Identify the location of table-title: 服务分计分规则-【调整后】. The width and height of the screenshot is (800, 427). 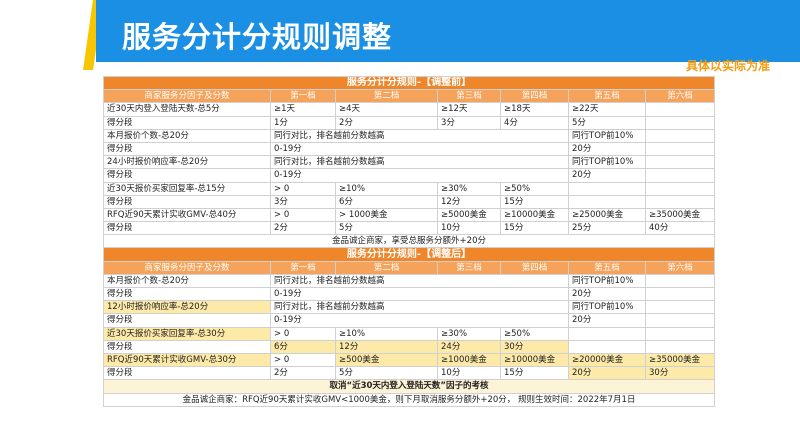
(409, 254).